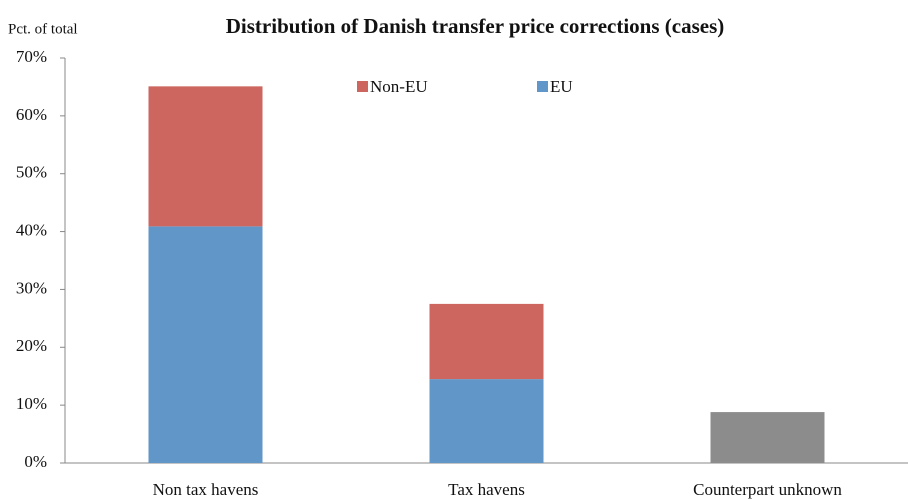 This screenshot has width=908, height=500. I want to click on x-tick-label: Tax havens, so click(486, 489).